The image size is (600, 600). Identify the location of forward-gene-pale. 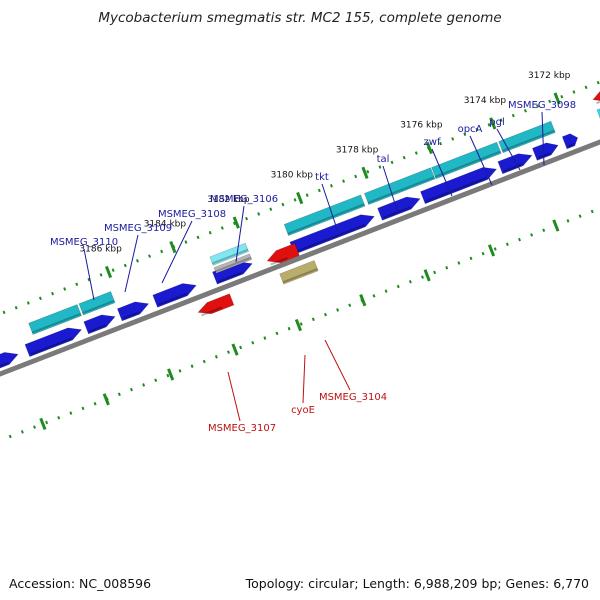
(229, 254).